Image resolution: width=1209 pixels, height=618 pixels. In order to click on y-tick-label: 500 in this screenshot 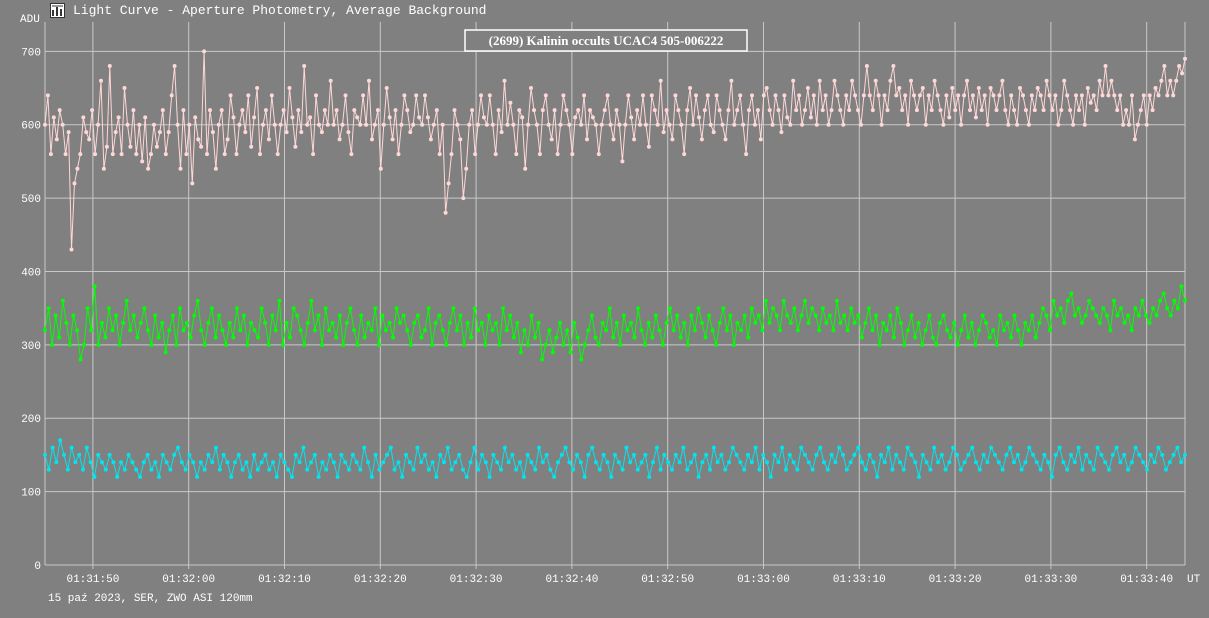, I will do `click(31, 200)`.